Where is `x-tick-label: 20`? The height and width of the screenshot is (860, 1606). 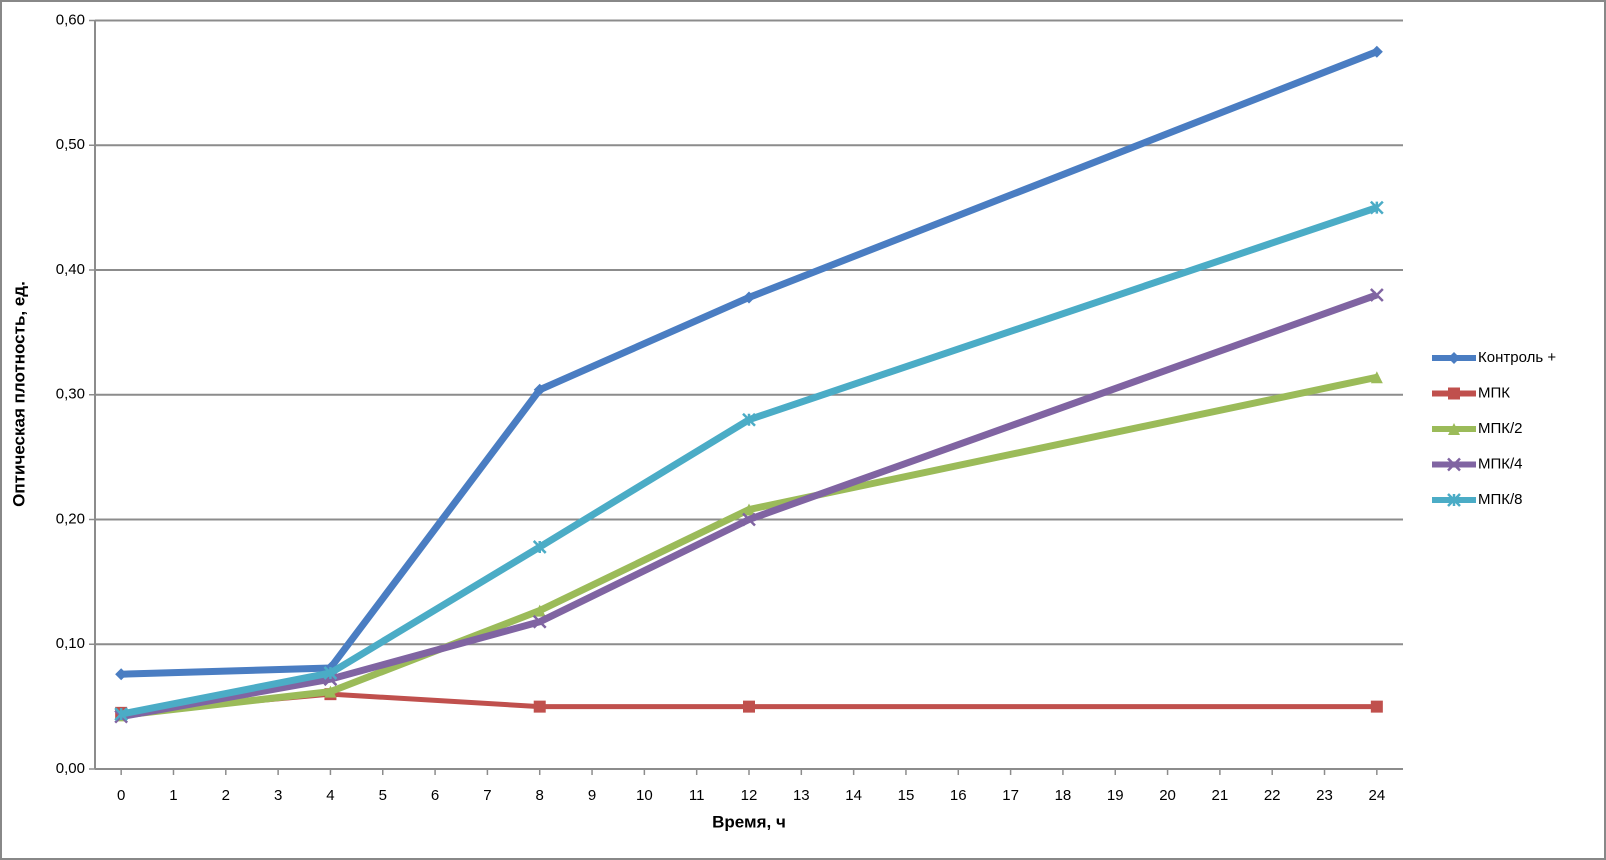
x-tick-label: 20 is located at coordinates (1167, 795).